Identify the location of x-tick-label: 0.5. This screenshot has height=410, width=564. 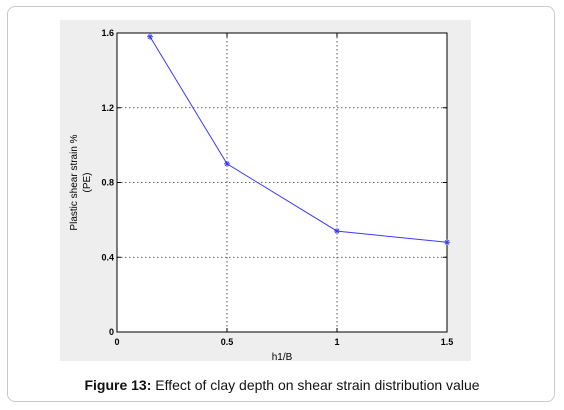
(227, 342).